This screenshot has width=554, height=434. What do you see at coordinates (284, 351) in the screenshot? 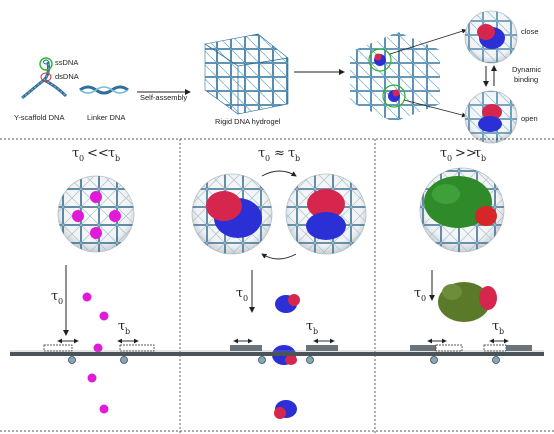
I see `panel-2-sliders` at bounding box center [284, 351].